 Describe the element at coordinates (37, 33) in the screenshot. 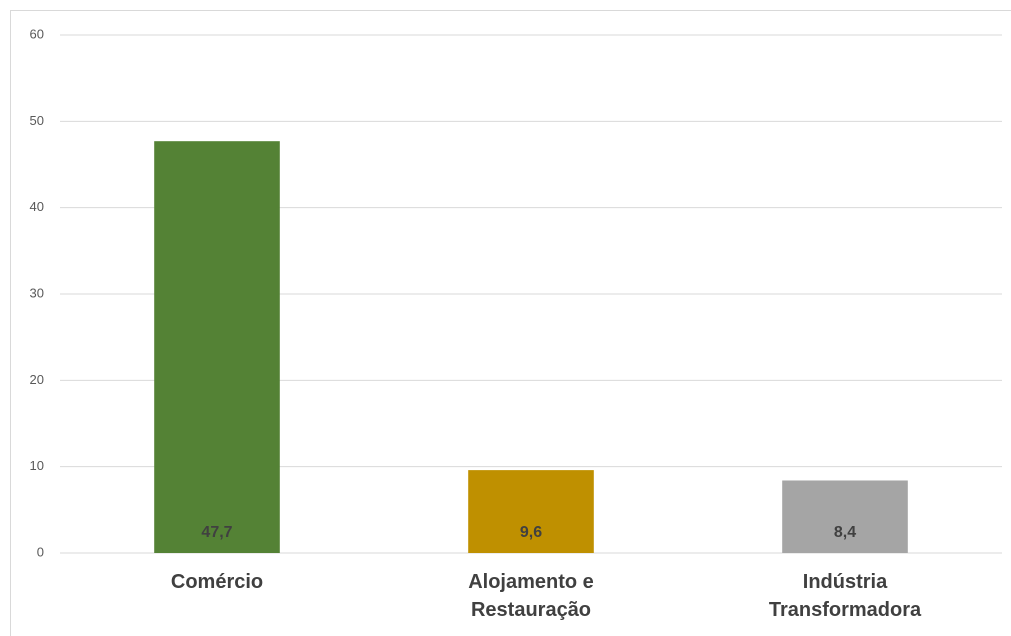

I see `y-tick-label: 60` at that location.